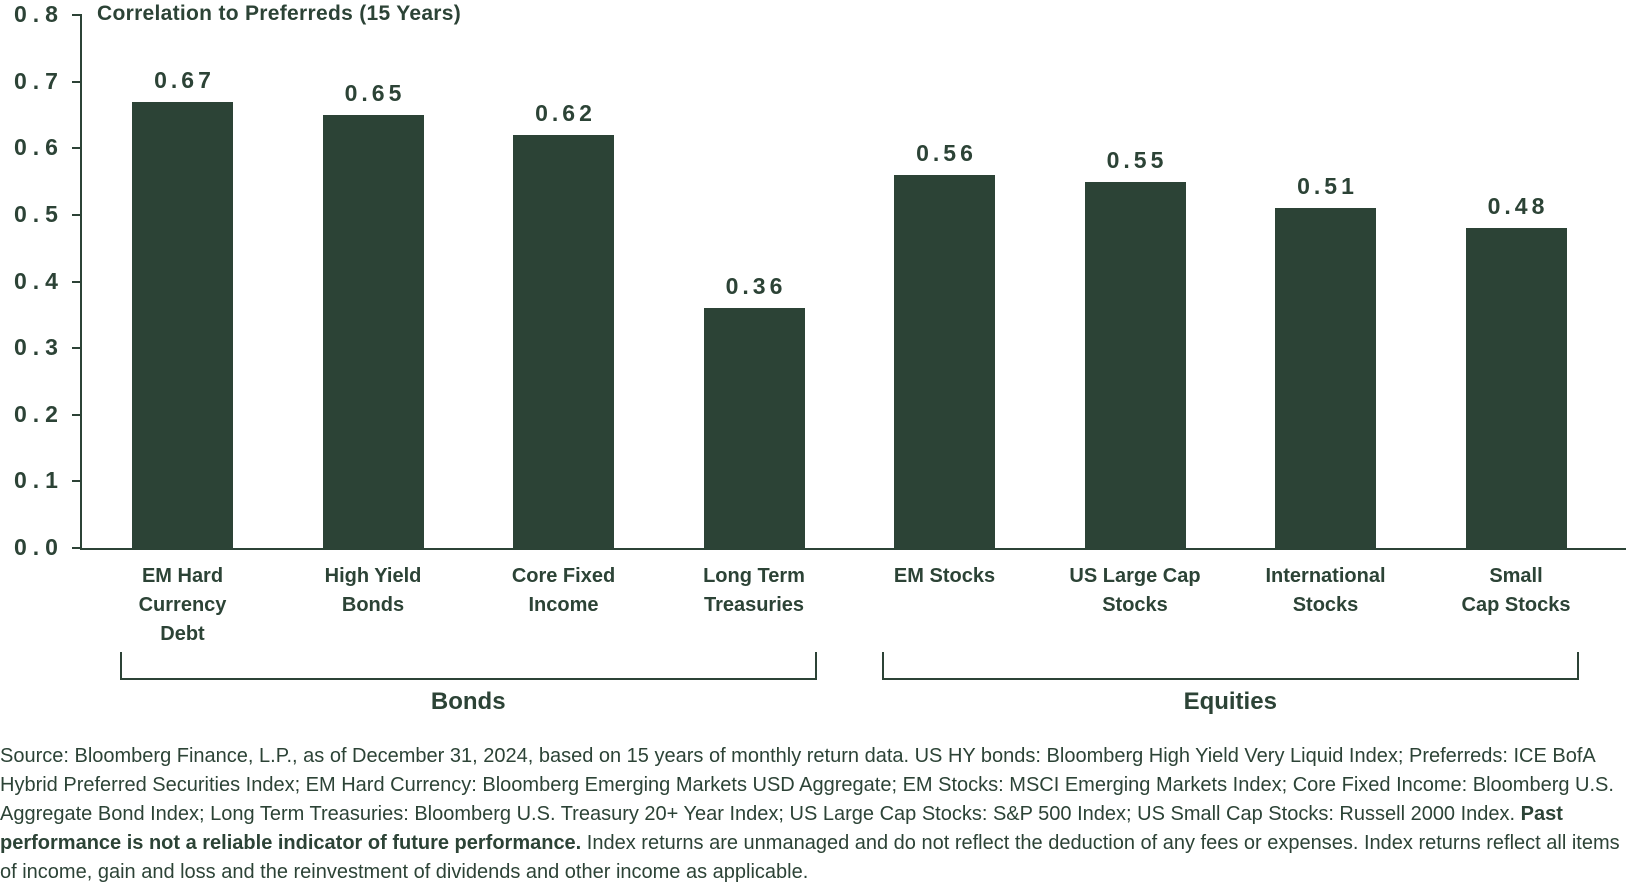 The width and height of the screenshot is (1626, 882). Describe the element at coordinates (39, 14) in the screenshot. I see `y-tick-label: 0.8` at that location.